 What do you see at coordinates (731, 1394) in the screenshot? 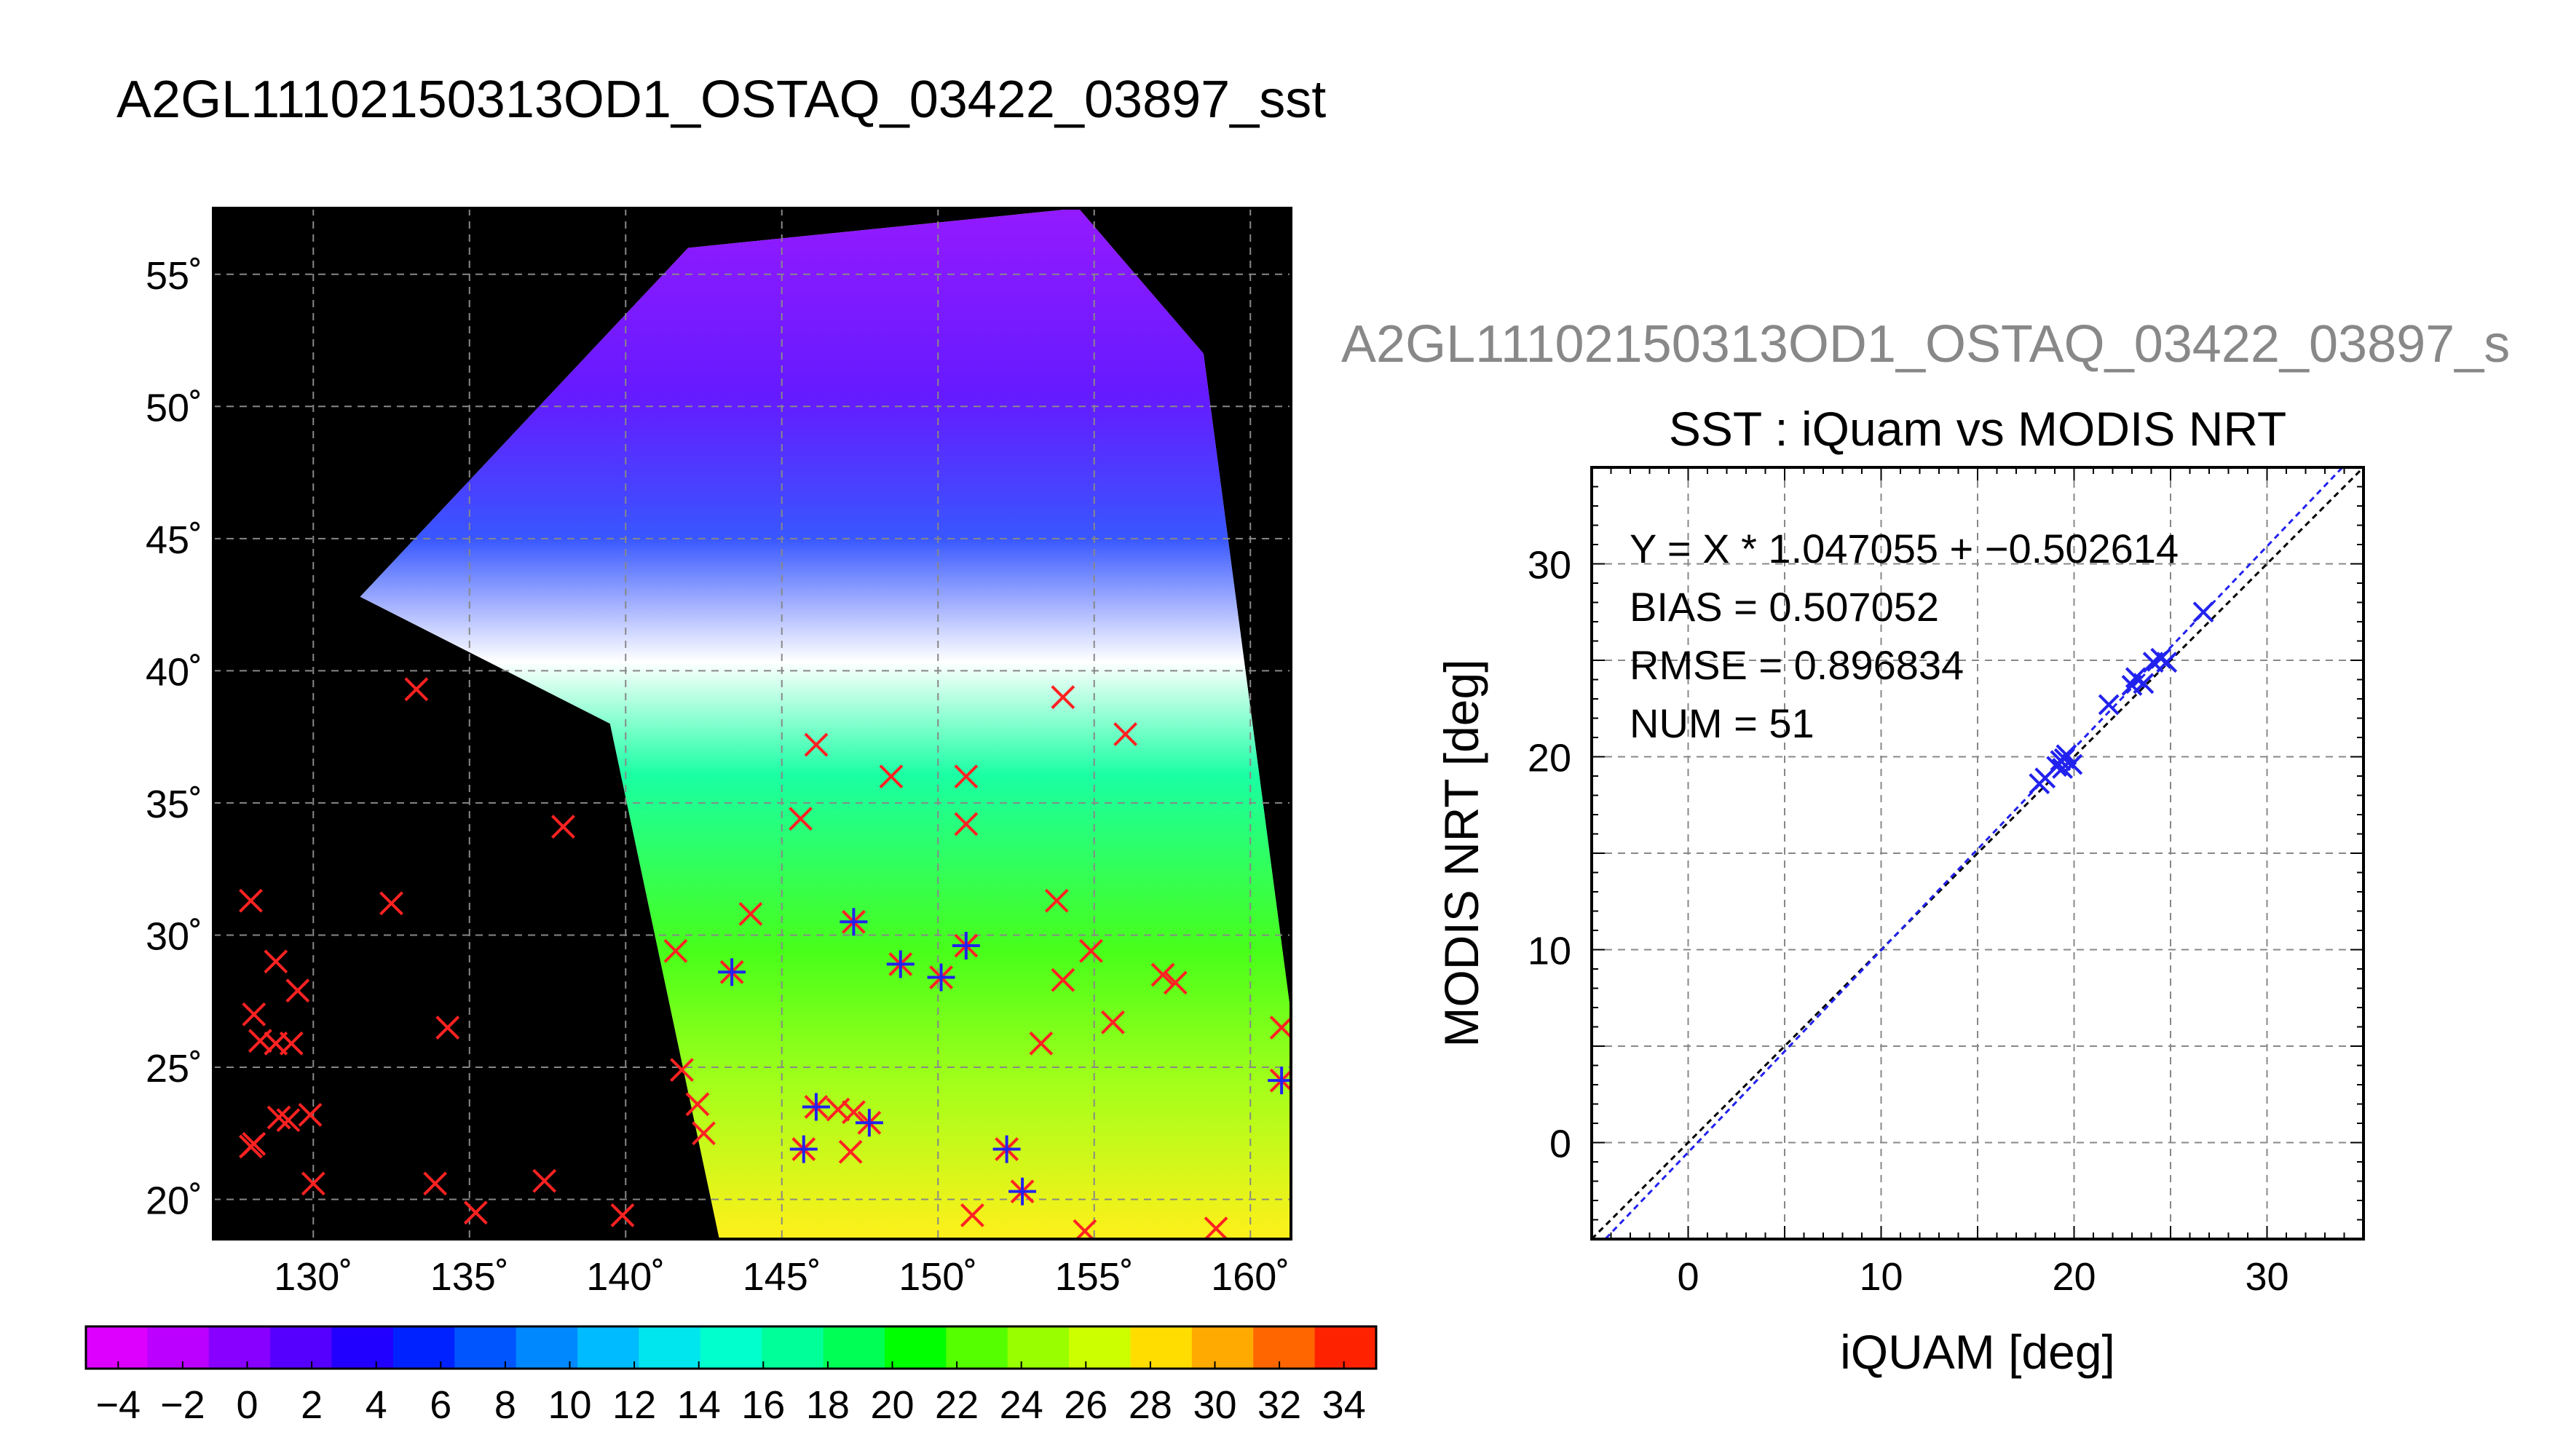
I see `colorbar-labels: −4 −2 0 2 4 6 8 10 12 14 16 18 20 22 24 26 28 30 32 34` at bounding box center [731, 1394].